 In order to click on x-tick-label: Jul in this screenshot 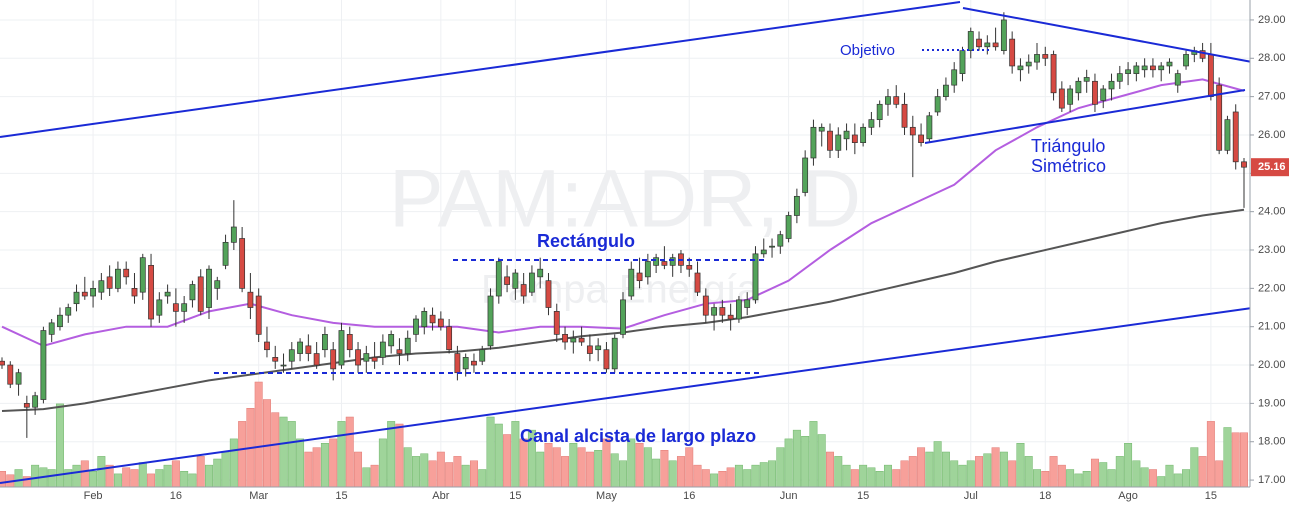, I will do `click(971, 496)`.